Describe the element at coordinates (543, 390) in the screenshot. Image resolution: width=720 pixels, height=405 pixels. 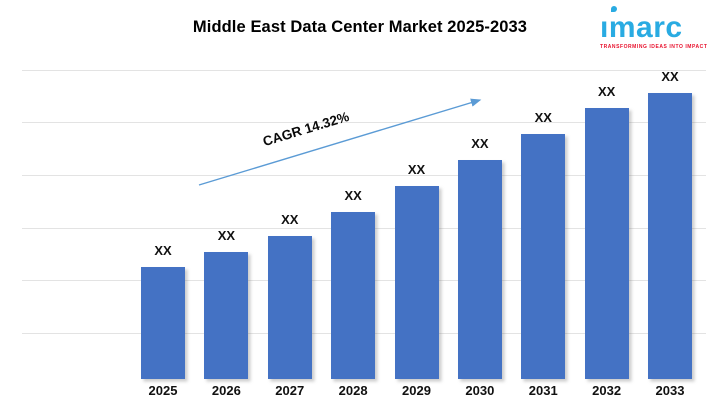
I see `x-axis-label: 2031` at that location.